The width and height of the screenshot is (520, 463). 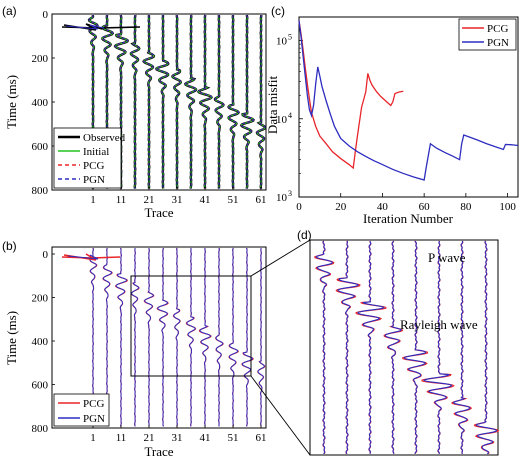 I want to click on zoom-connector-bottom, so click(x=280, y=415).